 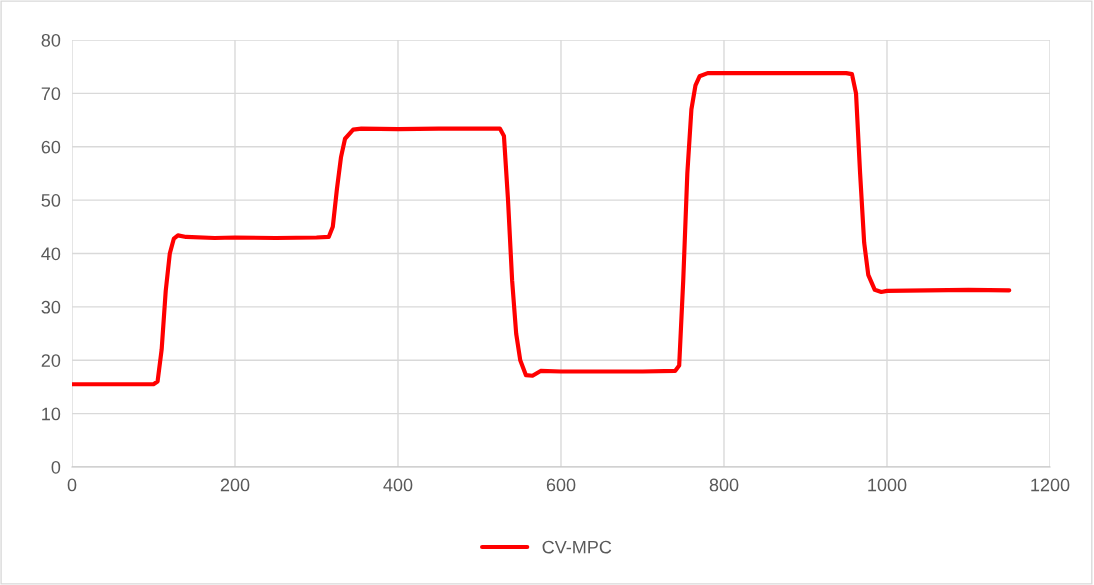 What do you see at coordinates (72, 485) in the screenshot?
I see `x-tick-label: 0` at bounding box center [72, 485].